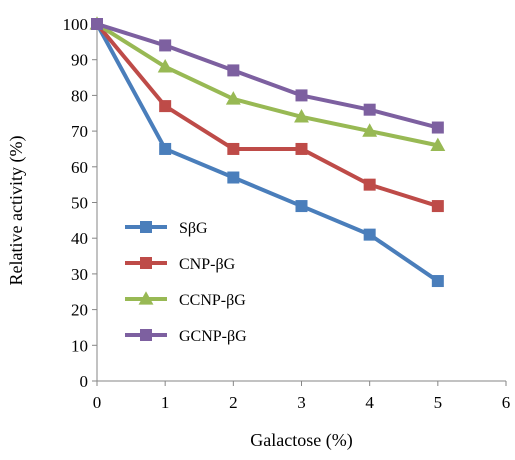  I want to click on y-tick-label: 50, so click(79, 203).